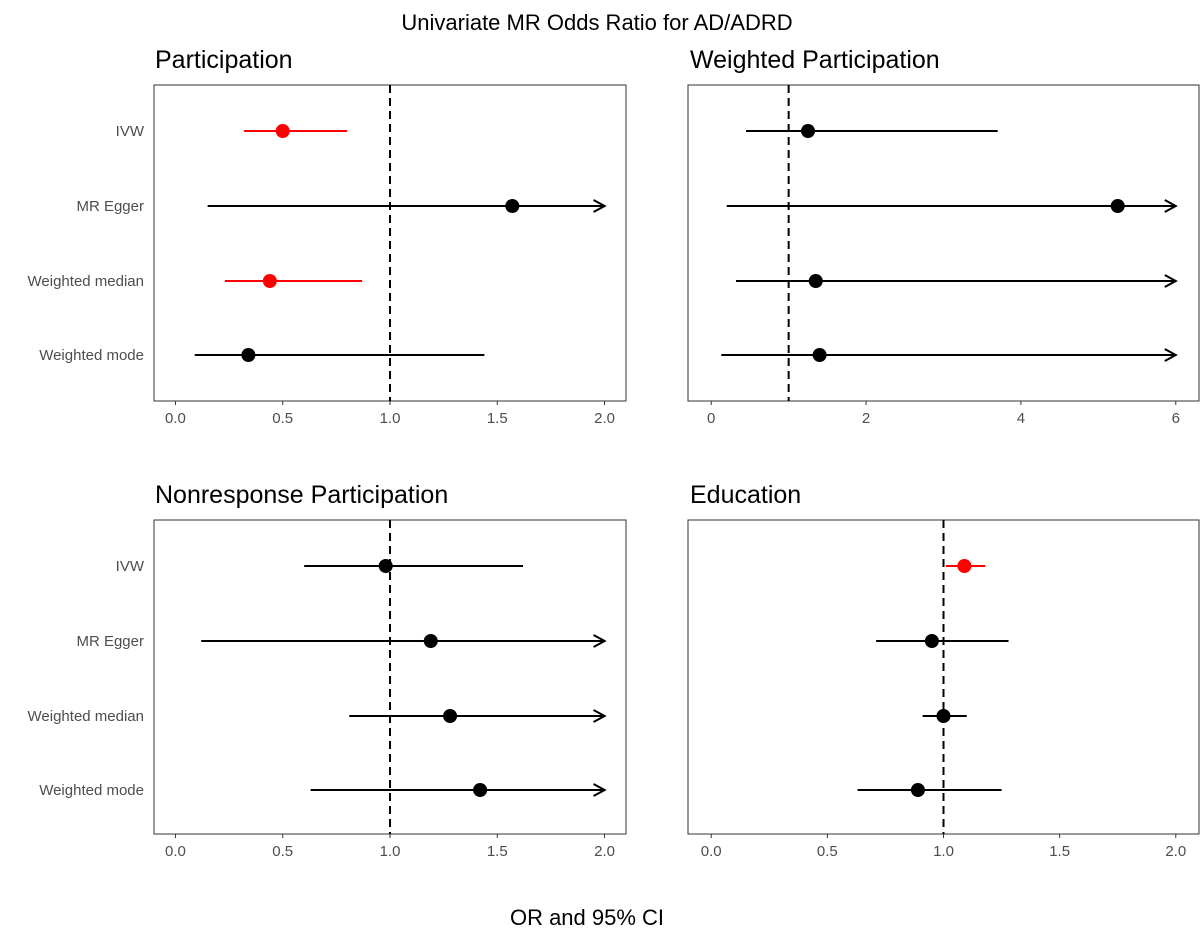  Describe the element at coordinates (224, 60) in the screenshot. I see `panel-title: Participation` at that location.